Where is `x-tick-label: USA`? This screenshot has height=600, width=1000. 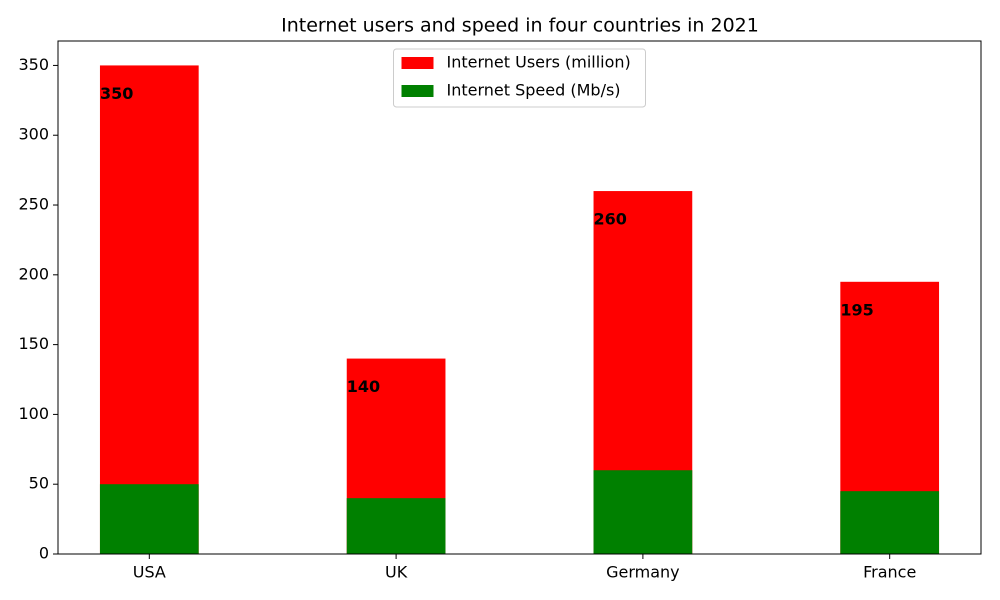 x-tick-label: USA is located at coordinates (149, 572).